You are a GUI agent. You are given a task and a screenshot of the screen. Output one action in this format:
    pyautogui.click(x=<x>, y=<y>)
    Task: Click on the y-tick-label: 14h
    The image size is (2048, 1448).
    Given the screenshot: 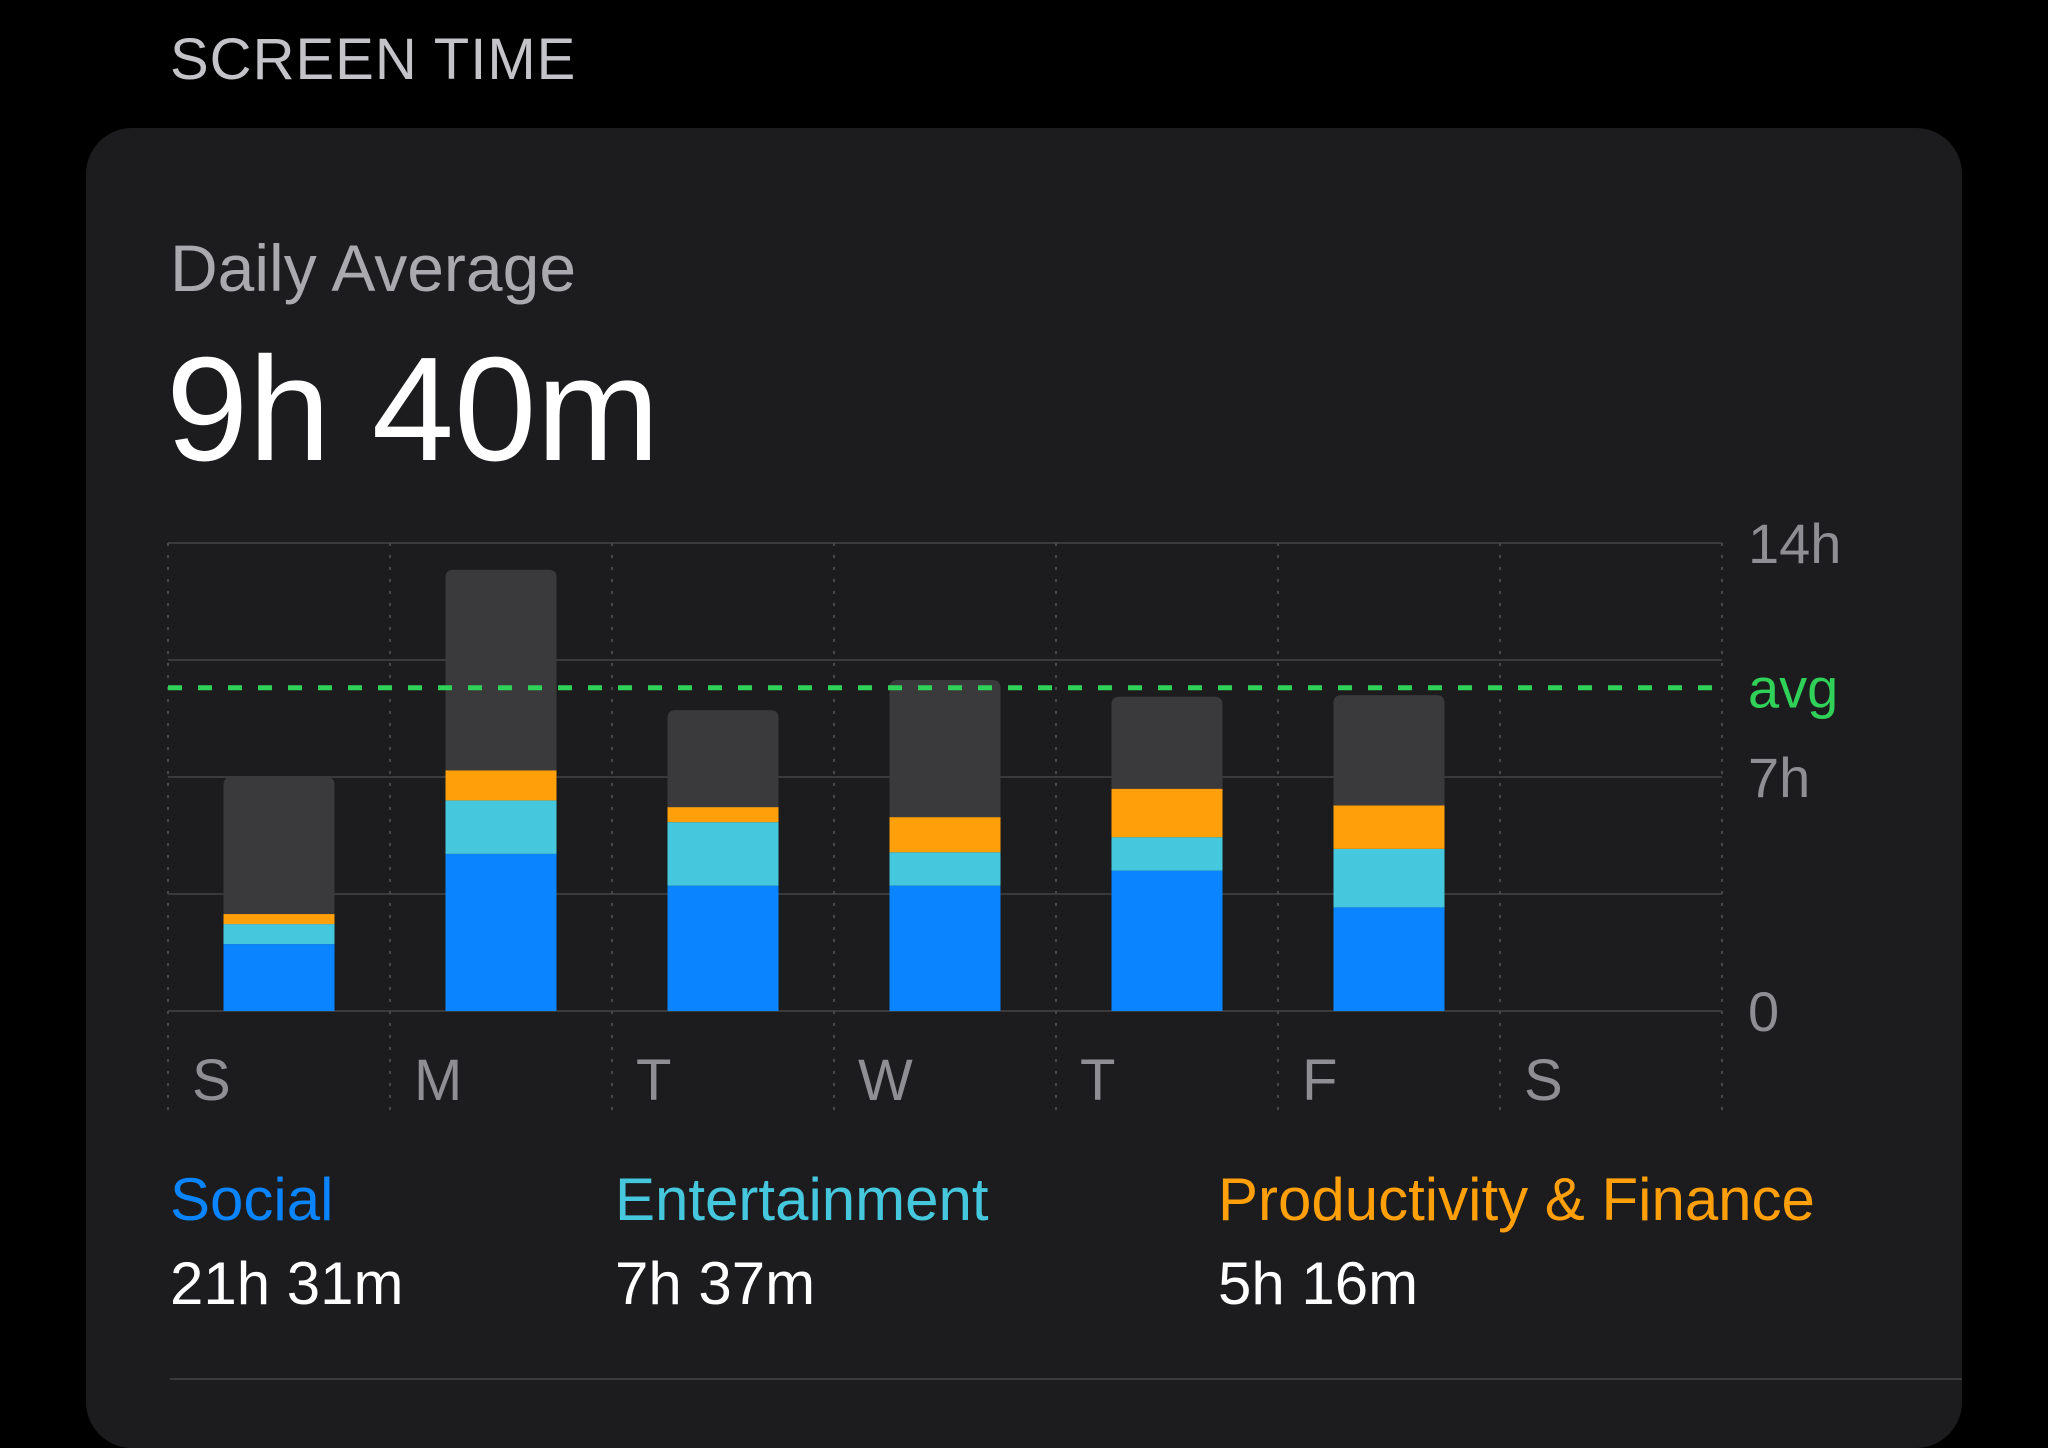 What is the action you would take?
    pyautogui.click(x=1794, y=543)
    